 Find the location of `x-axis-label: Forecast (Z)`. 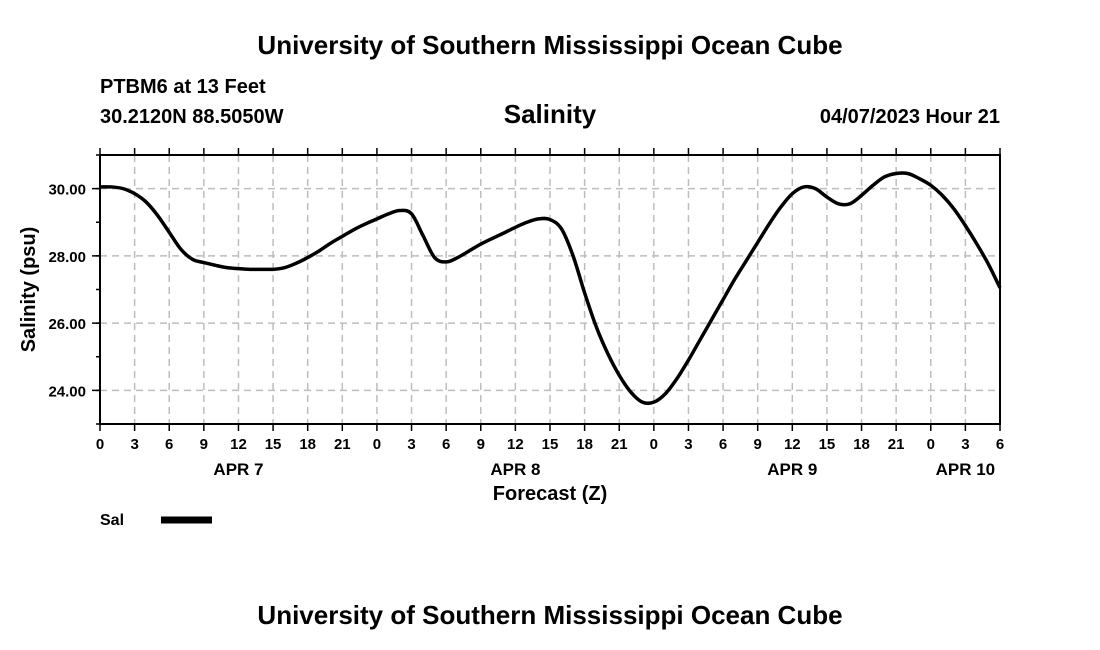

x-axis-label: Forecast (Z) is located at coordinates (550, 494).